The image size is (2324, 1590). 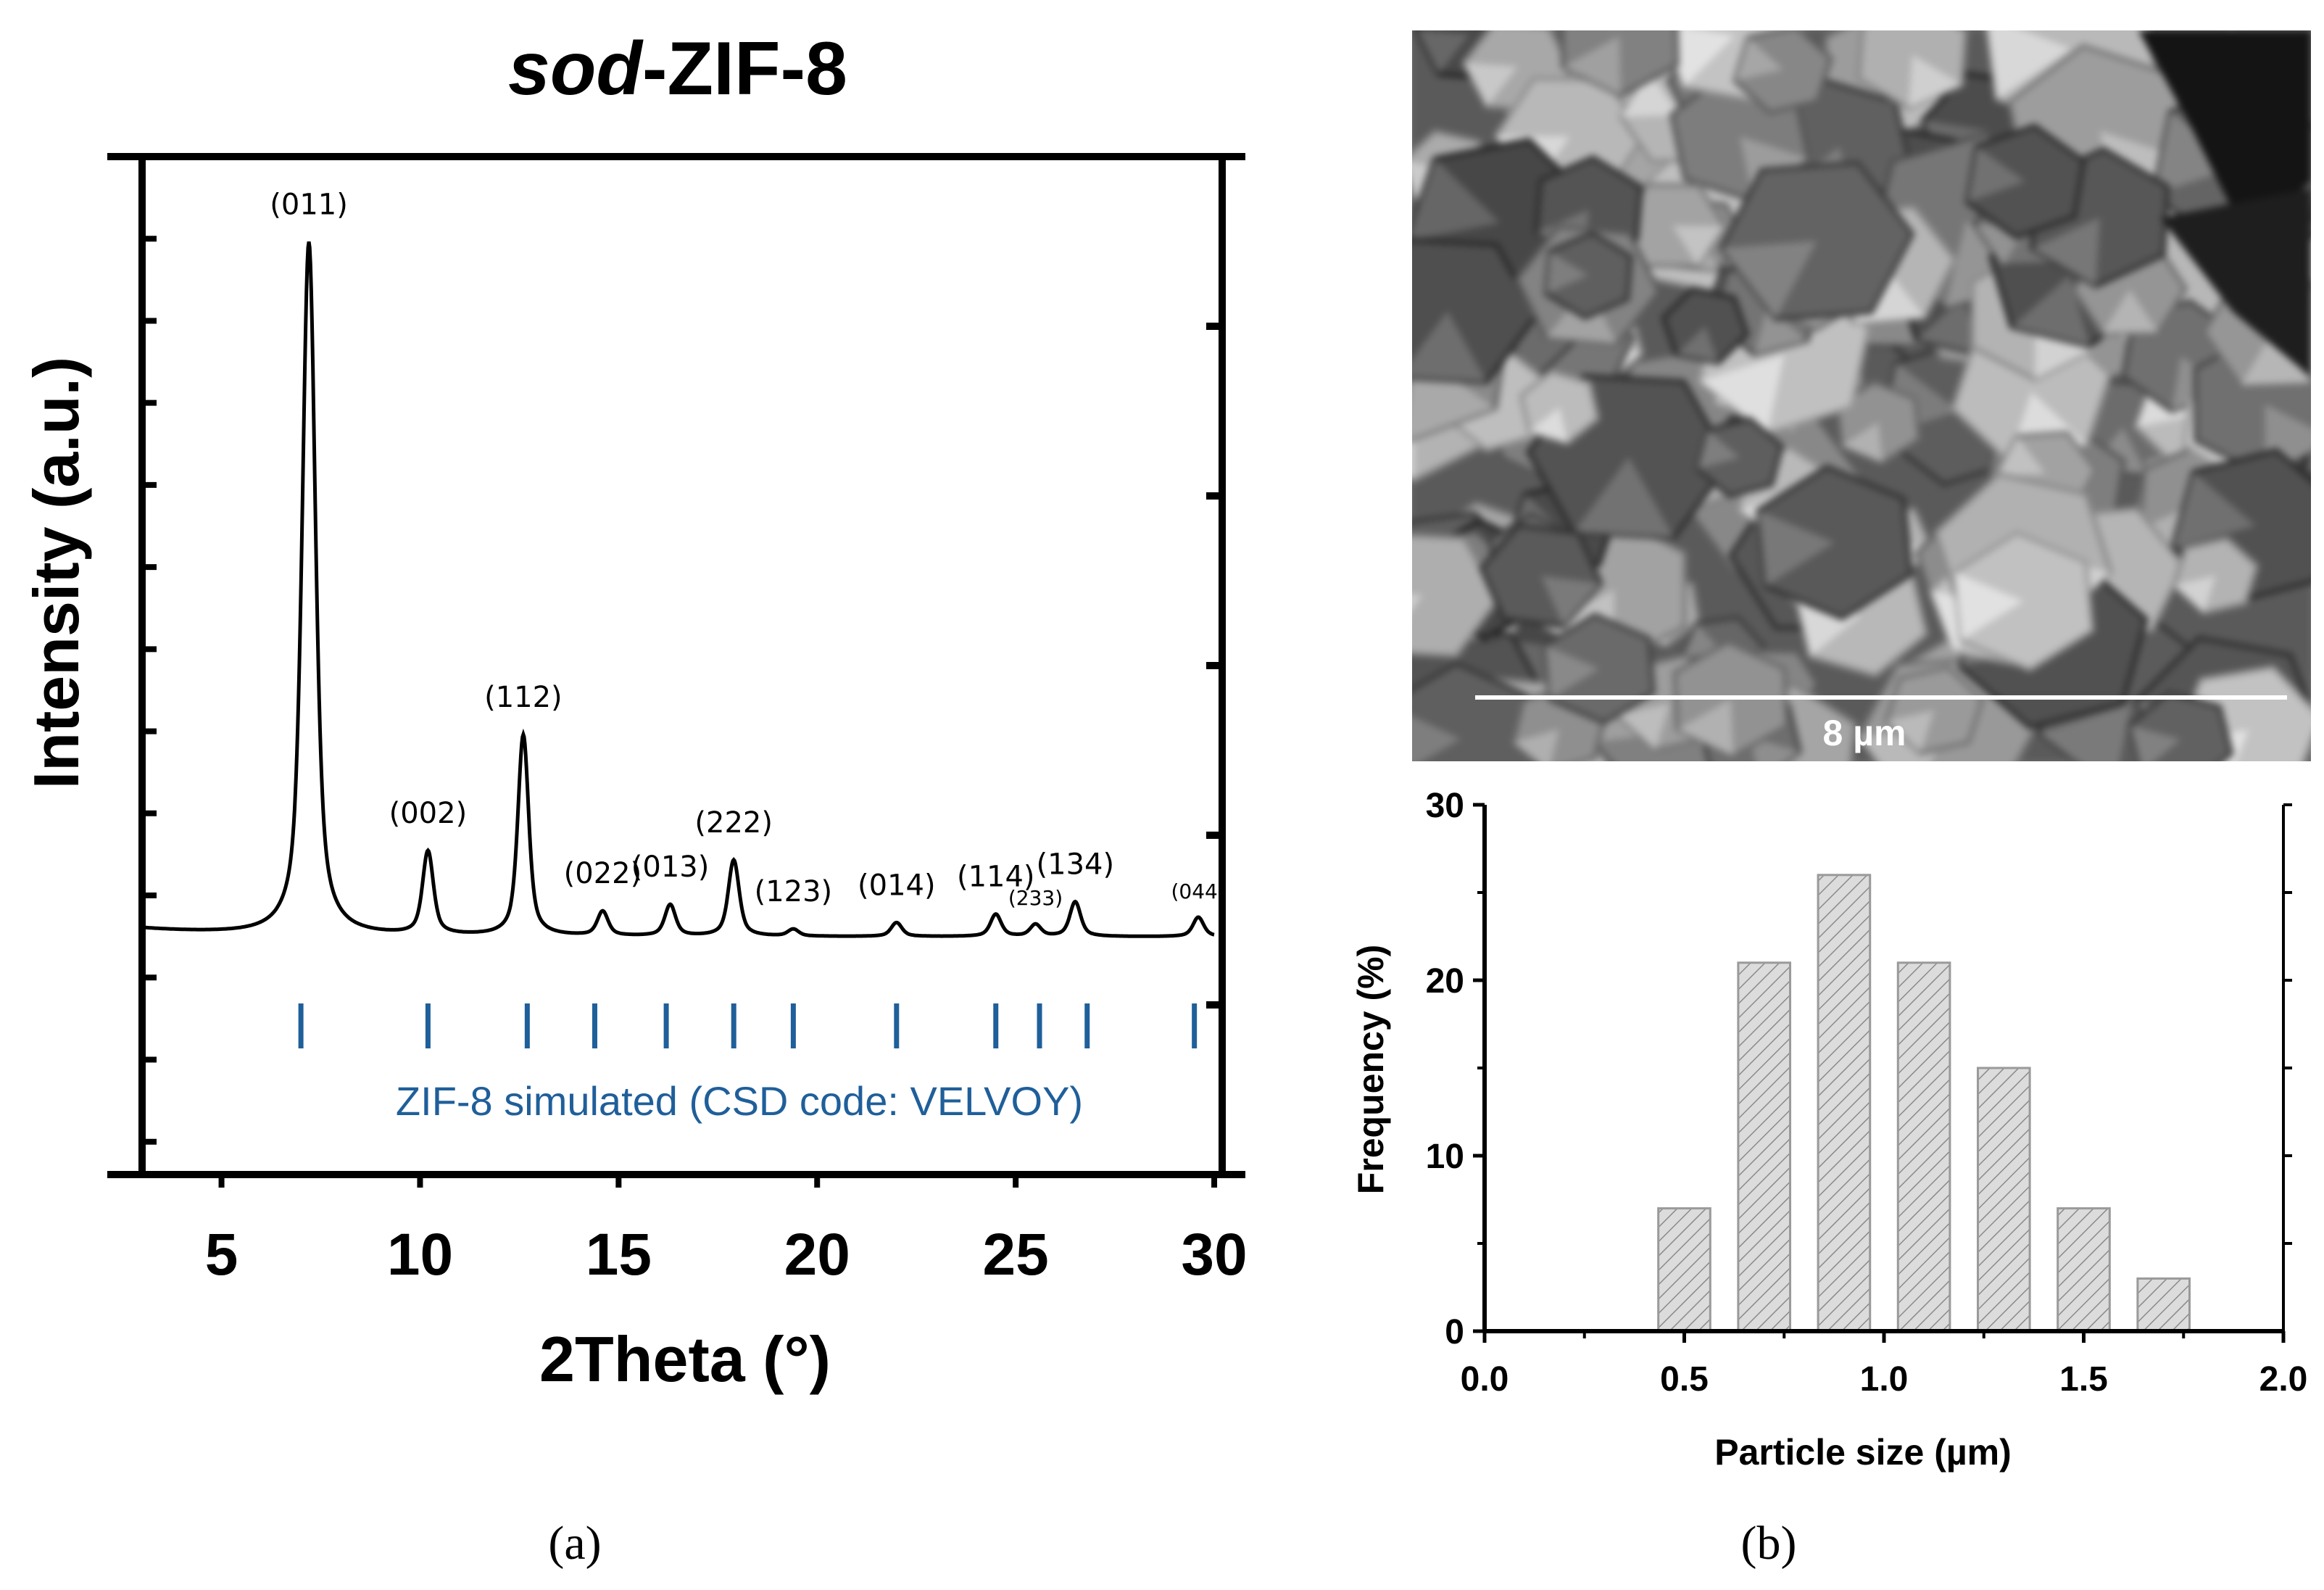 I want to click on histogram-y-tick-label: 20, so click(x=1445, y=981).